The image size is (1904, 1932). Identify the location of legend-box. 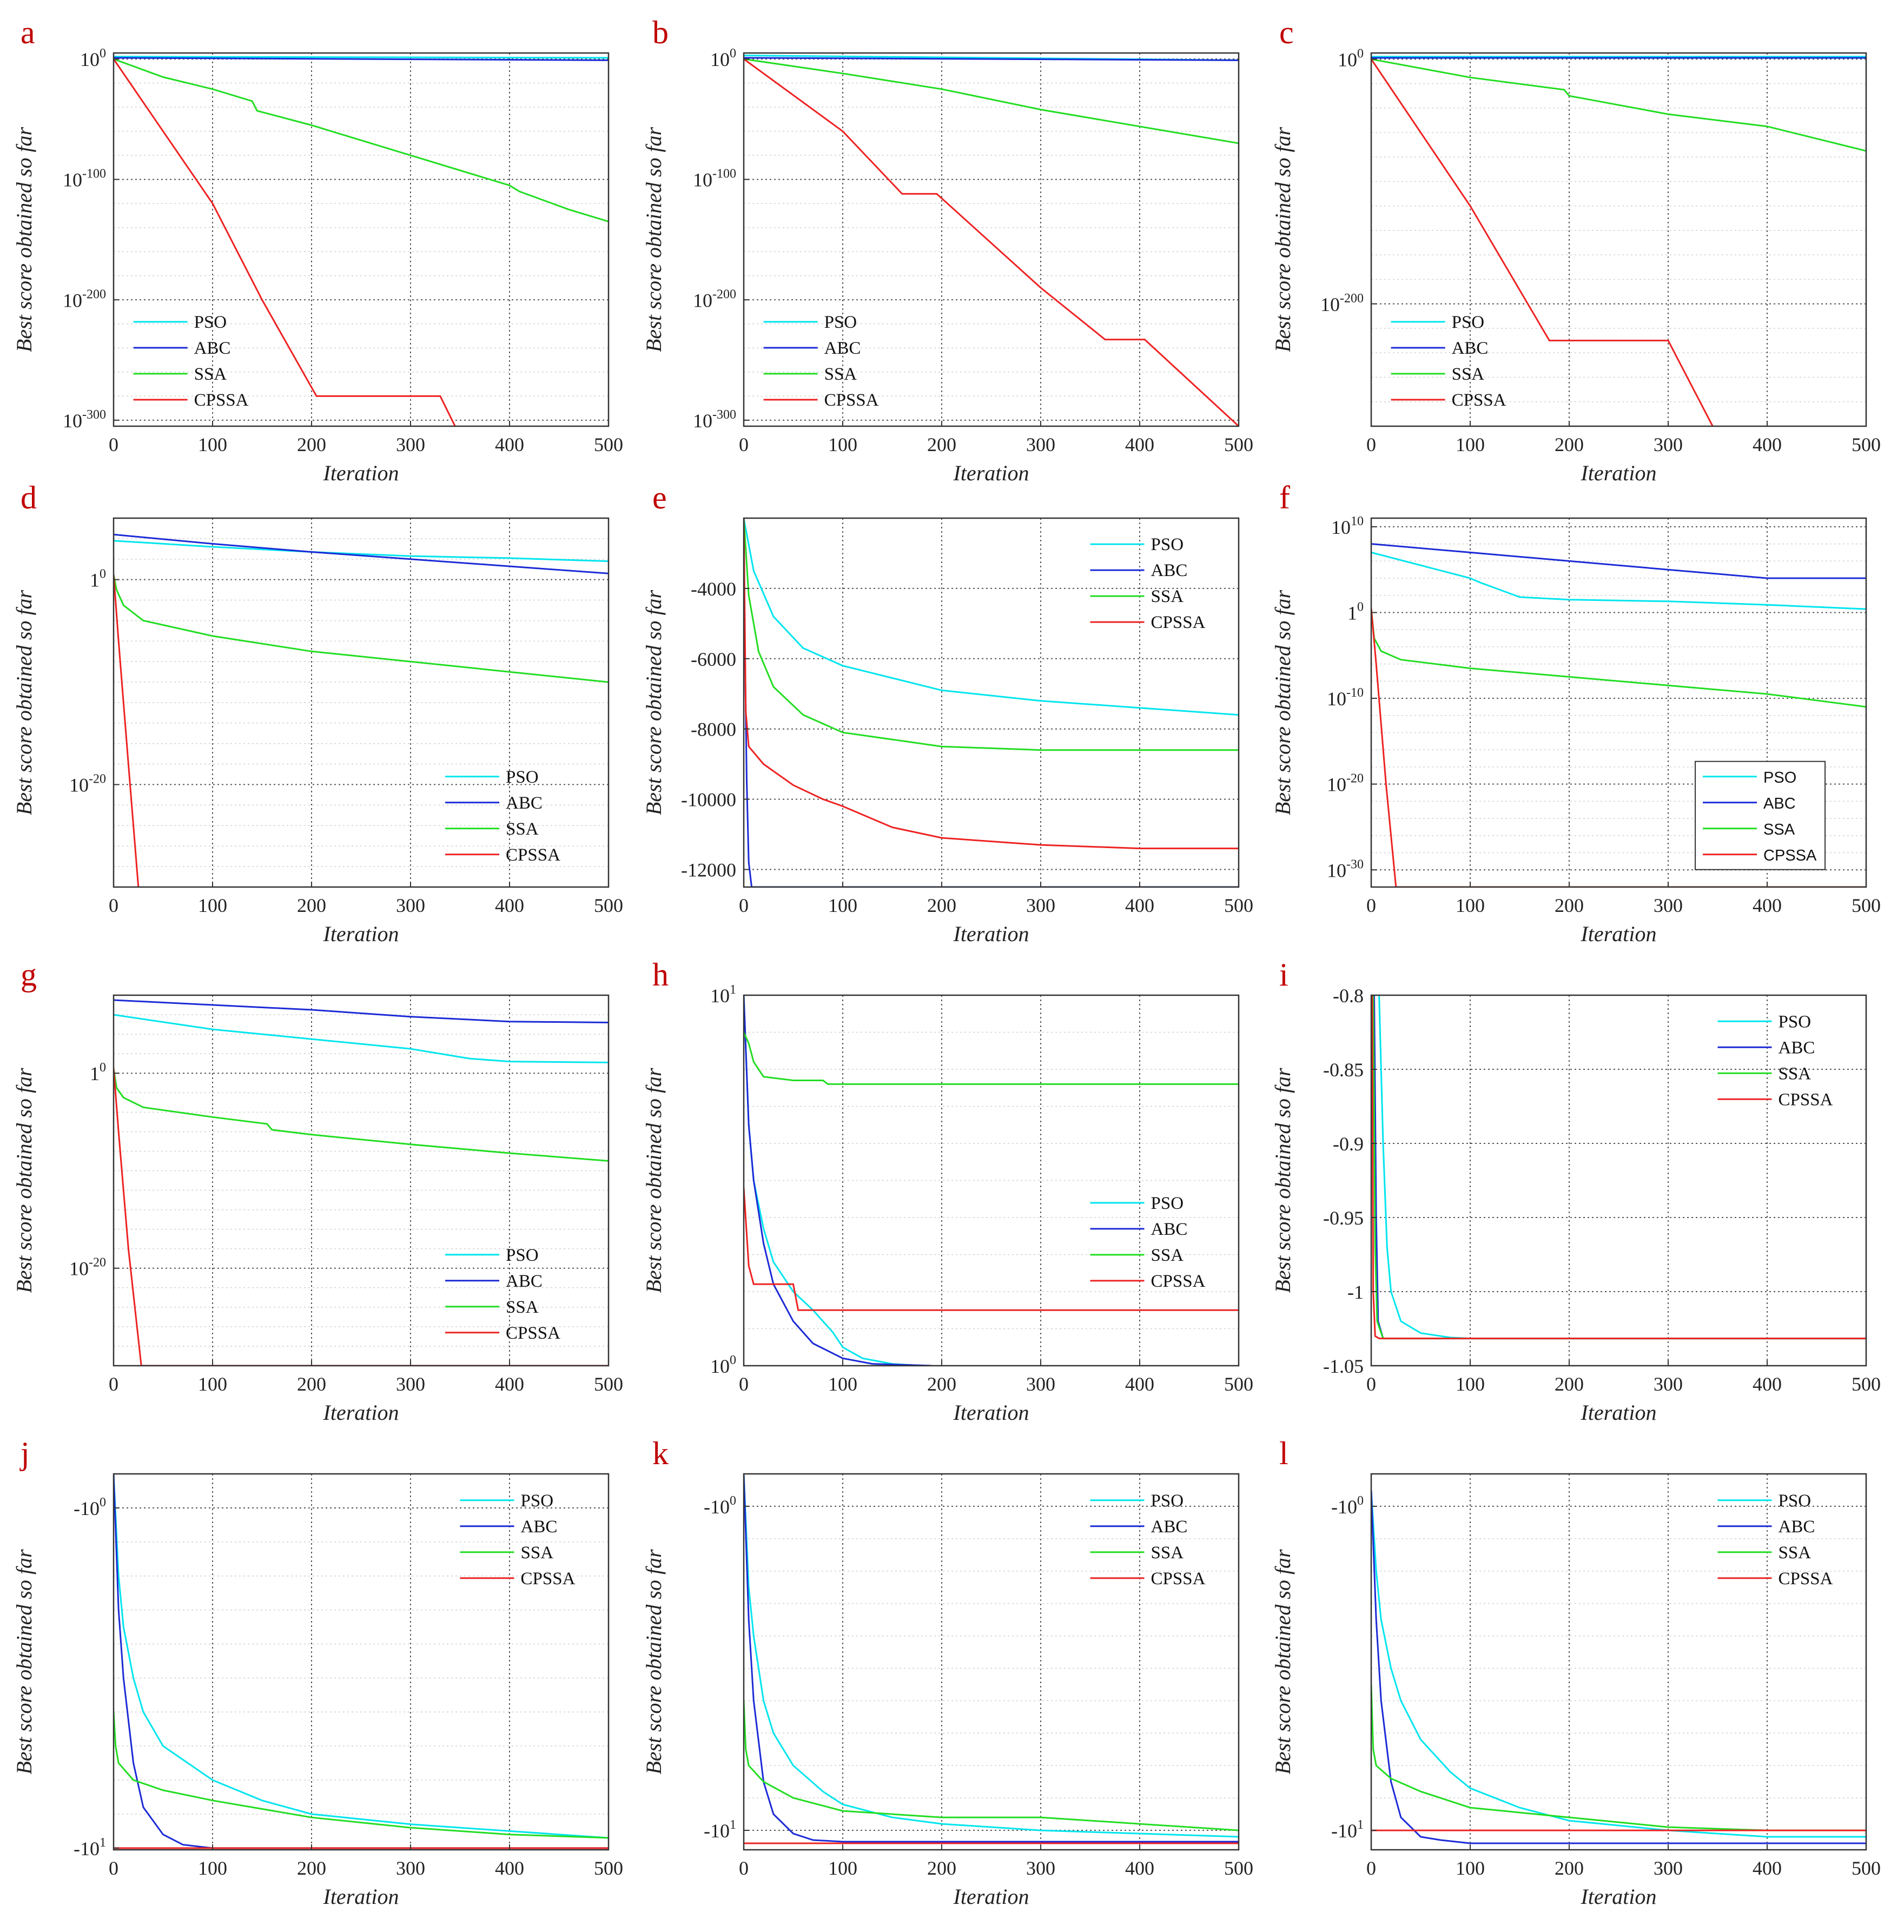
(1760, 815).